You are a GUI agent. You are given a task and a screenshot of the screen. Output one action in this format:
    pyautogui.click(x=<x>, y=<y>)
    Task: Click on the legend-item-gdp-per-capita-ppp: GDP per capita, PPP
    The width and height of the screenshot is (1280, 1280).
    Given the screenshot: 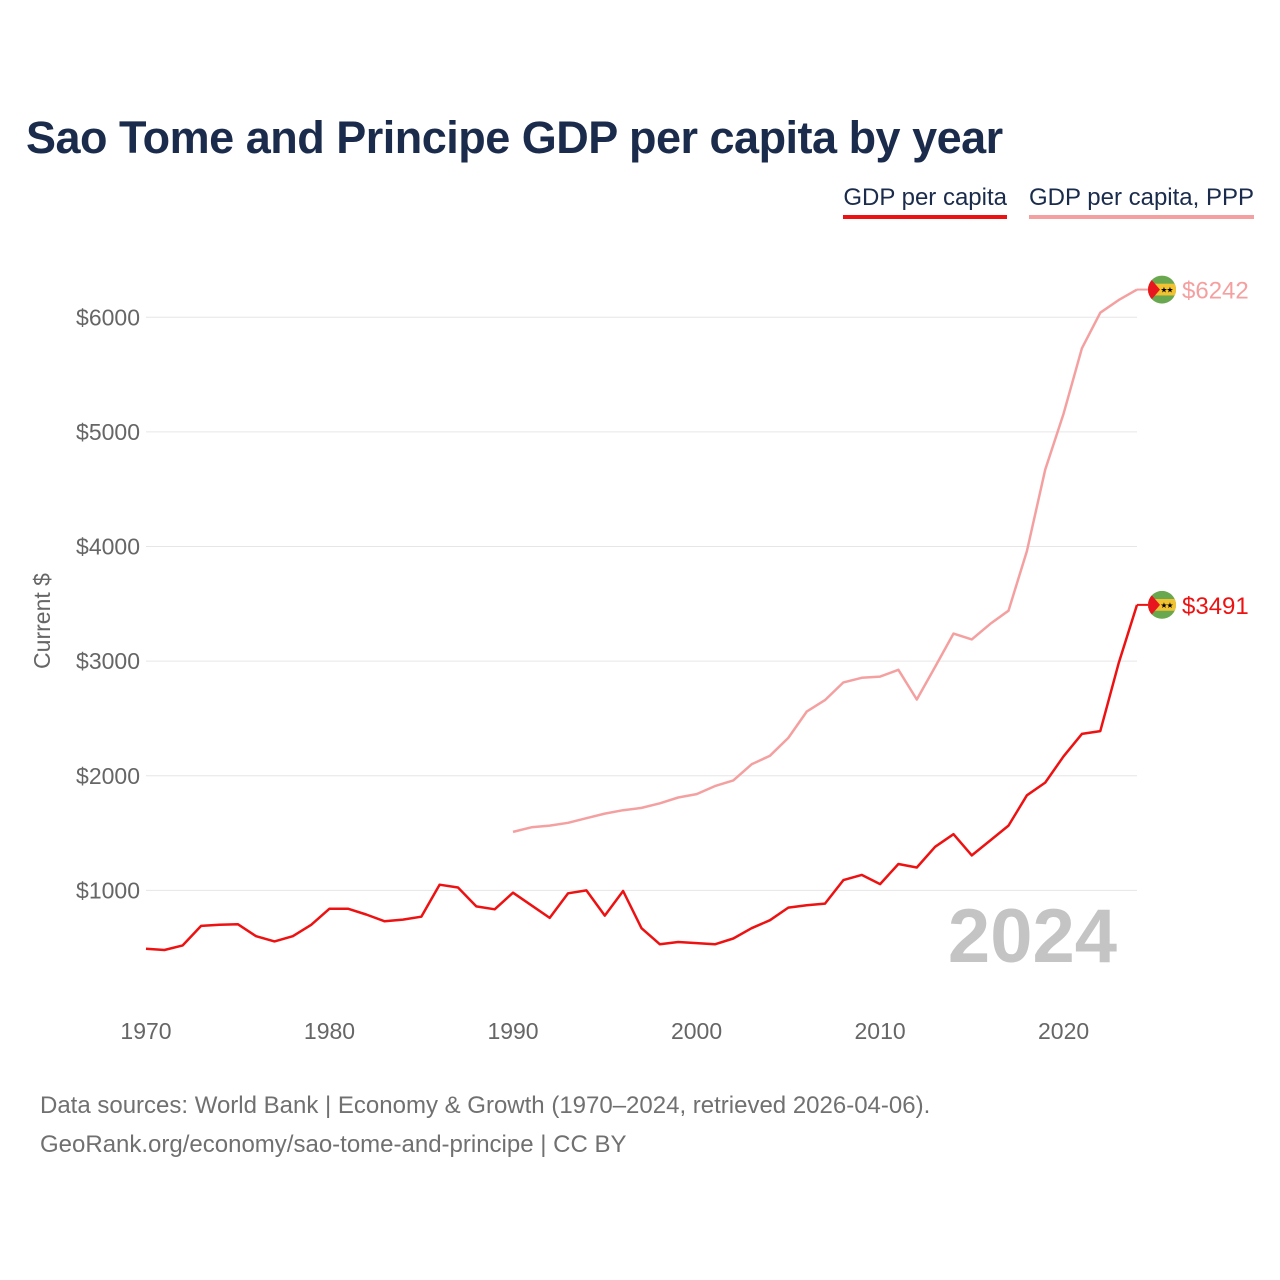 What is the action you would take?
    pyautogui.click(x=1141, y=201)
    